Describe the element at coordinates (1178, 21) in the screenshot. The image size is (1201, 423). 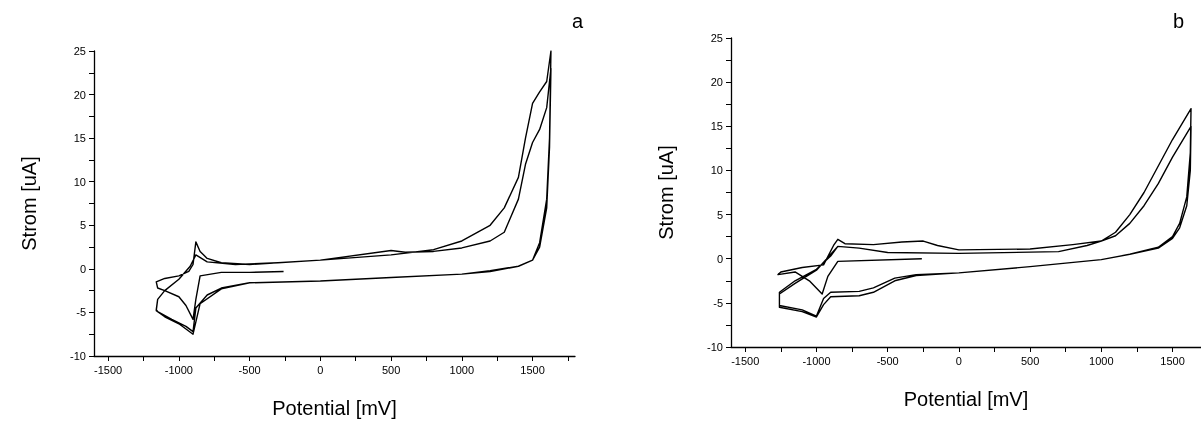
I see `chart-title: b` at that location.